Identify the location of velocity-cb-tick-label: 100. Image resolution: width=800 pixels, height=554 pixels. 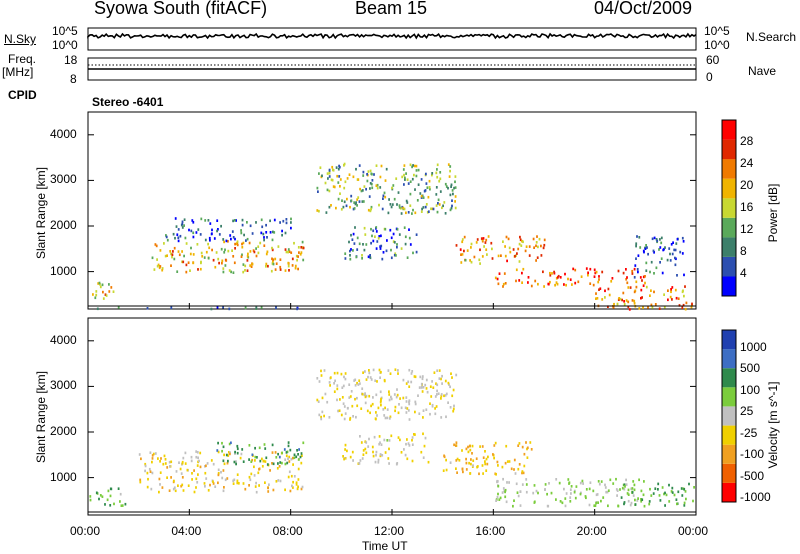
(750, 389).